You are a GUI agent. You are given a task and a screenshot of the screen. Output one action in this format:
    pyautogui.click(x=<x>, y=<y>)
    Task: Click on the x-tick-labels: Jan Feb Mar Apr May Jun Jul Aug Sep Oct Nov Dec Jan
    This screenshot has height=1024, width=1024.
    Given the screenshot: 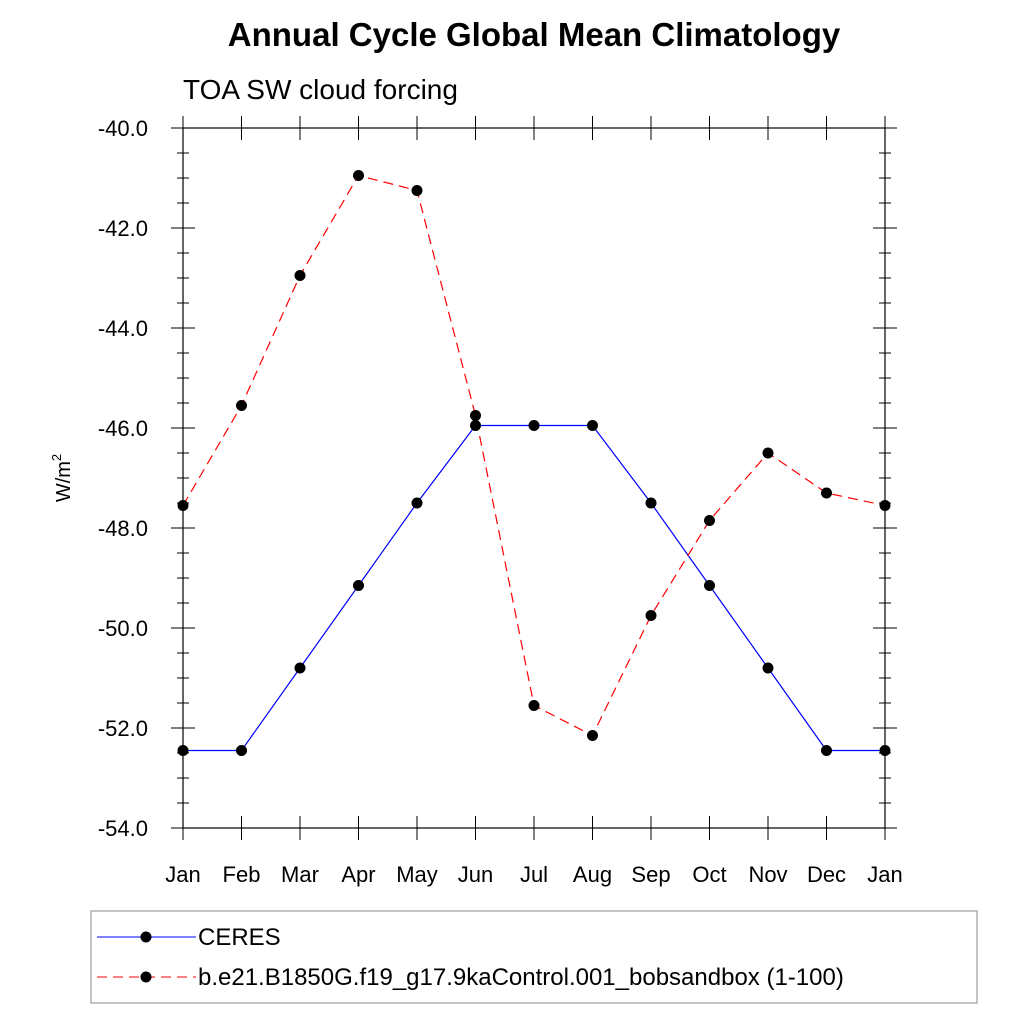 What is the action you would take?
    pyautogui.click(x=533, y=874)
    